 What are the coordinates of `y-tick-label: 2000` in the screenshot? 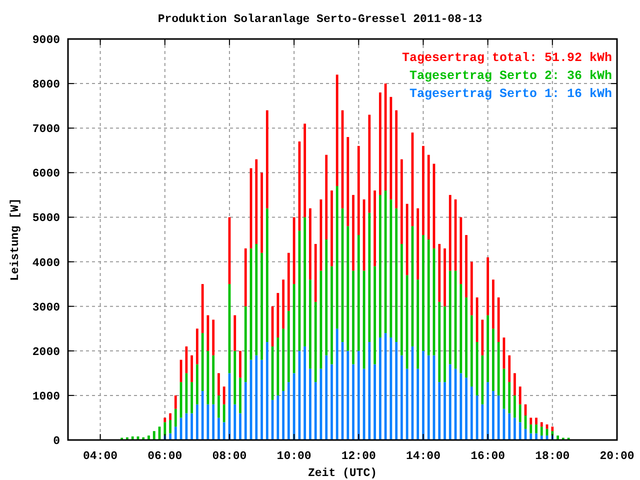 It's located at (46, 352).